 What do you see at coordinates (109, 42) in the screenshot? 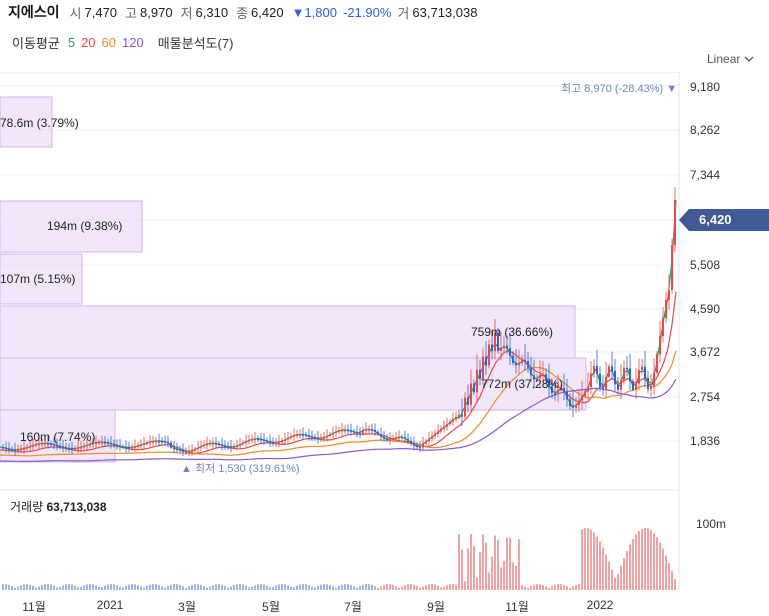
I see `ma-60-toggle: 60` at bounding box center [109, 42].